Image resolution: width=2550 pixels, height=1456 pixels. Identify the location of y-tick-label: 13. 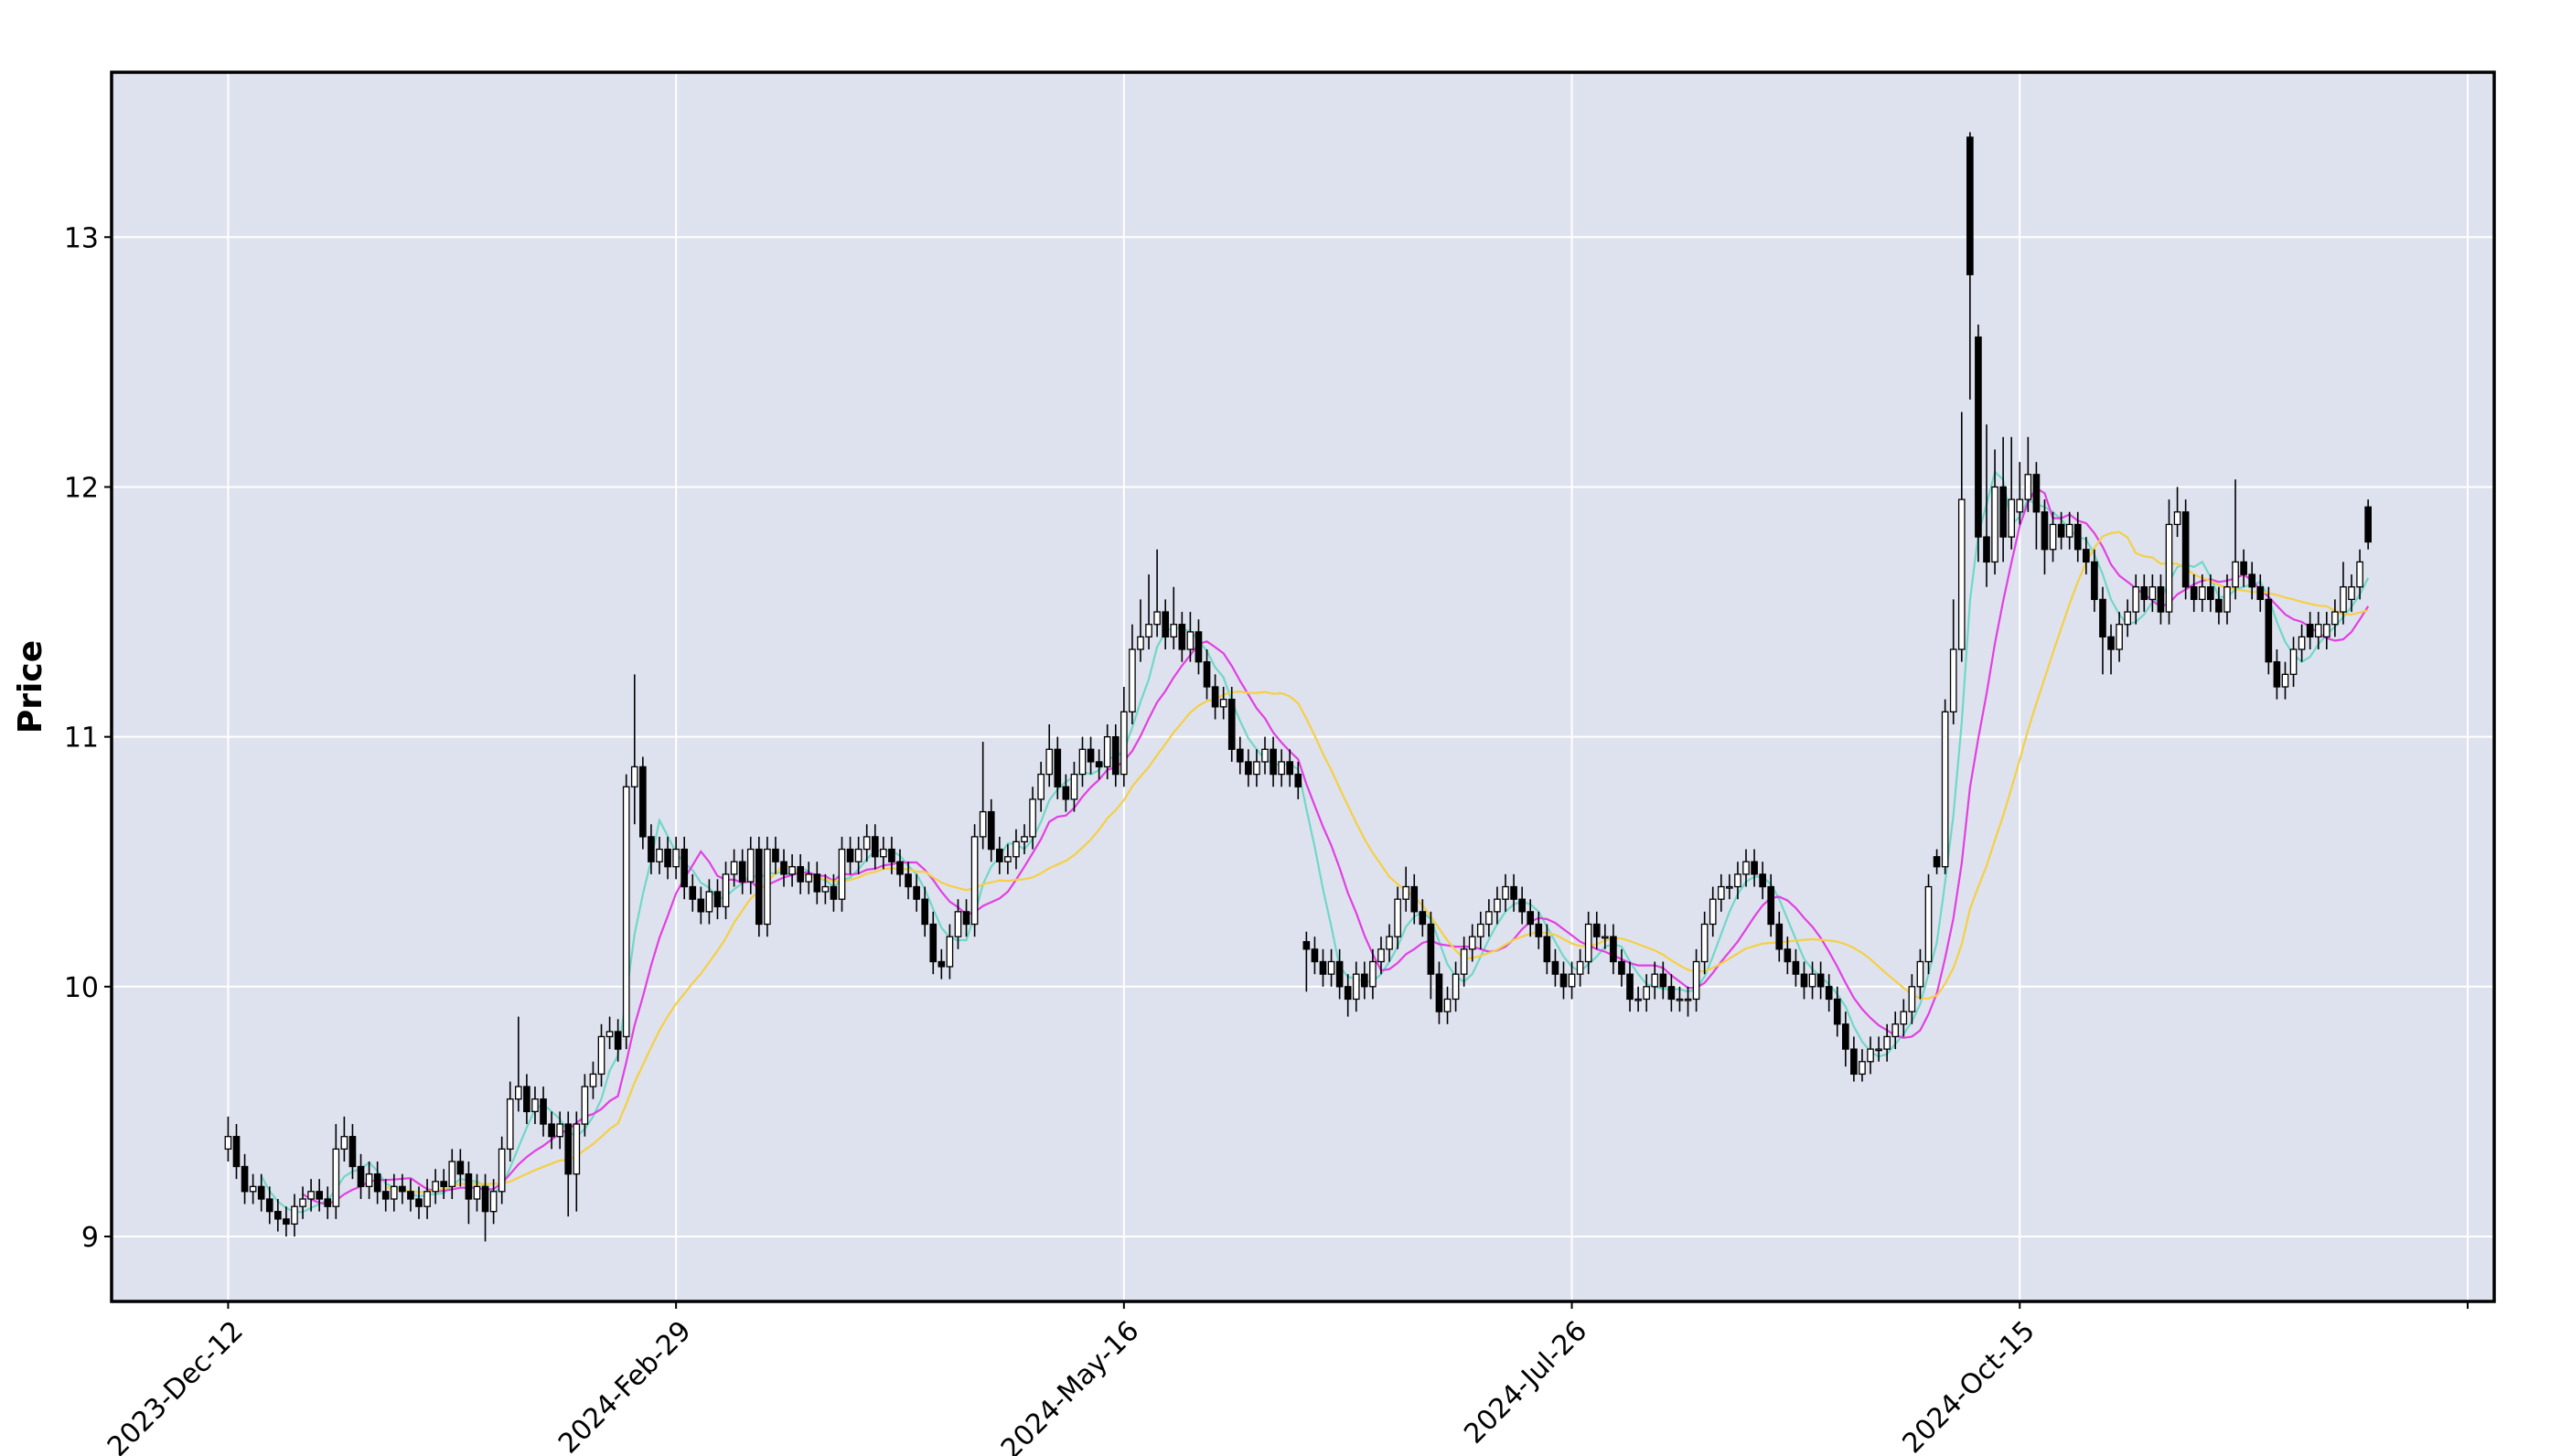
(81, 238).